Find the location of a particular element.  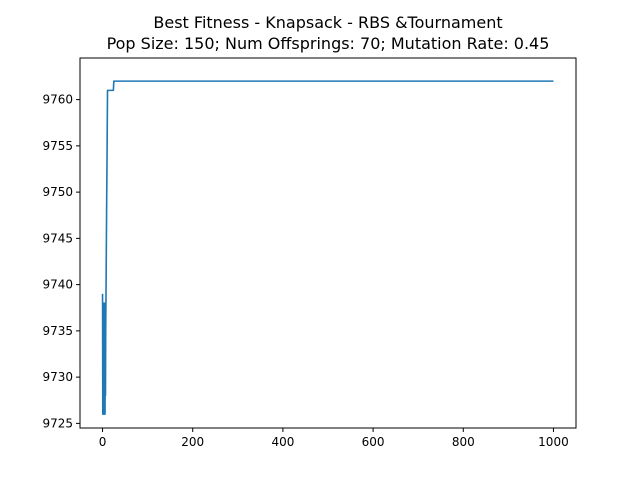

y-tick-label-3: 9740 is located at coordinates (57, 285).